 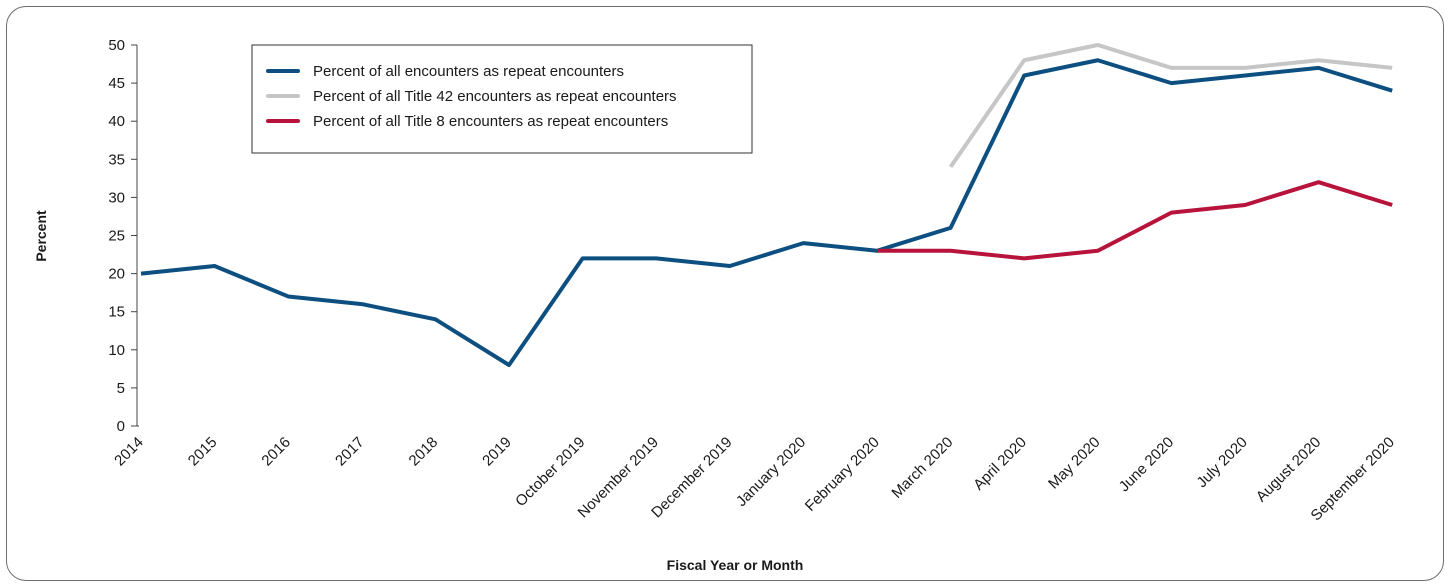 What do you see at coordinates (1000, 464) in the screenshot?
I see `x-tick-label: April 2020` at bounding box center [1000, 464].